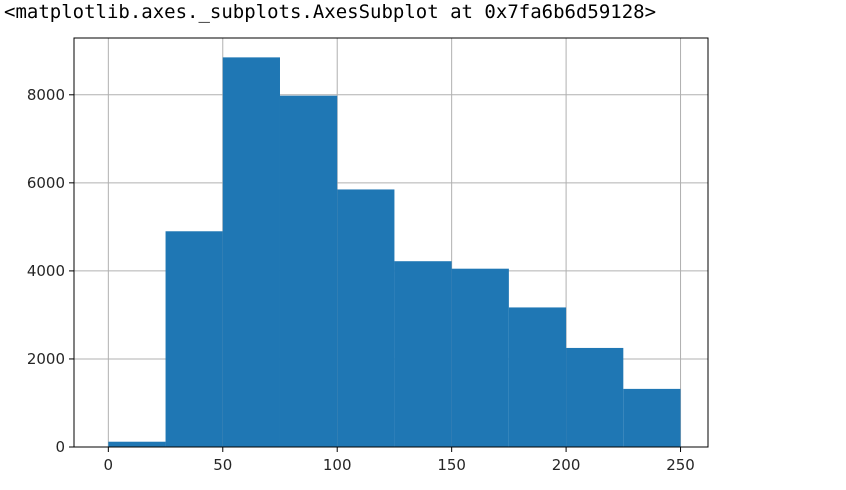  Describe the element at coordinates (46, 359) in the screenshot. I see `y-tick-label-1: 2000` at that location.